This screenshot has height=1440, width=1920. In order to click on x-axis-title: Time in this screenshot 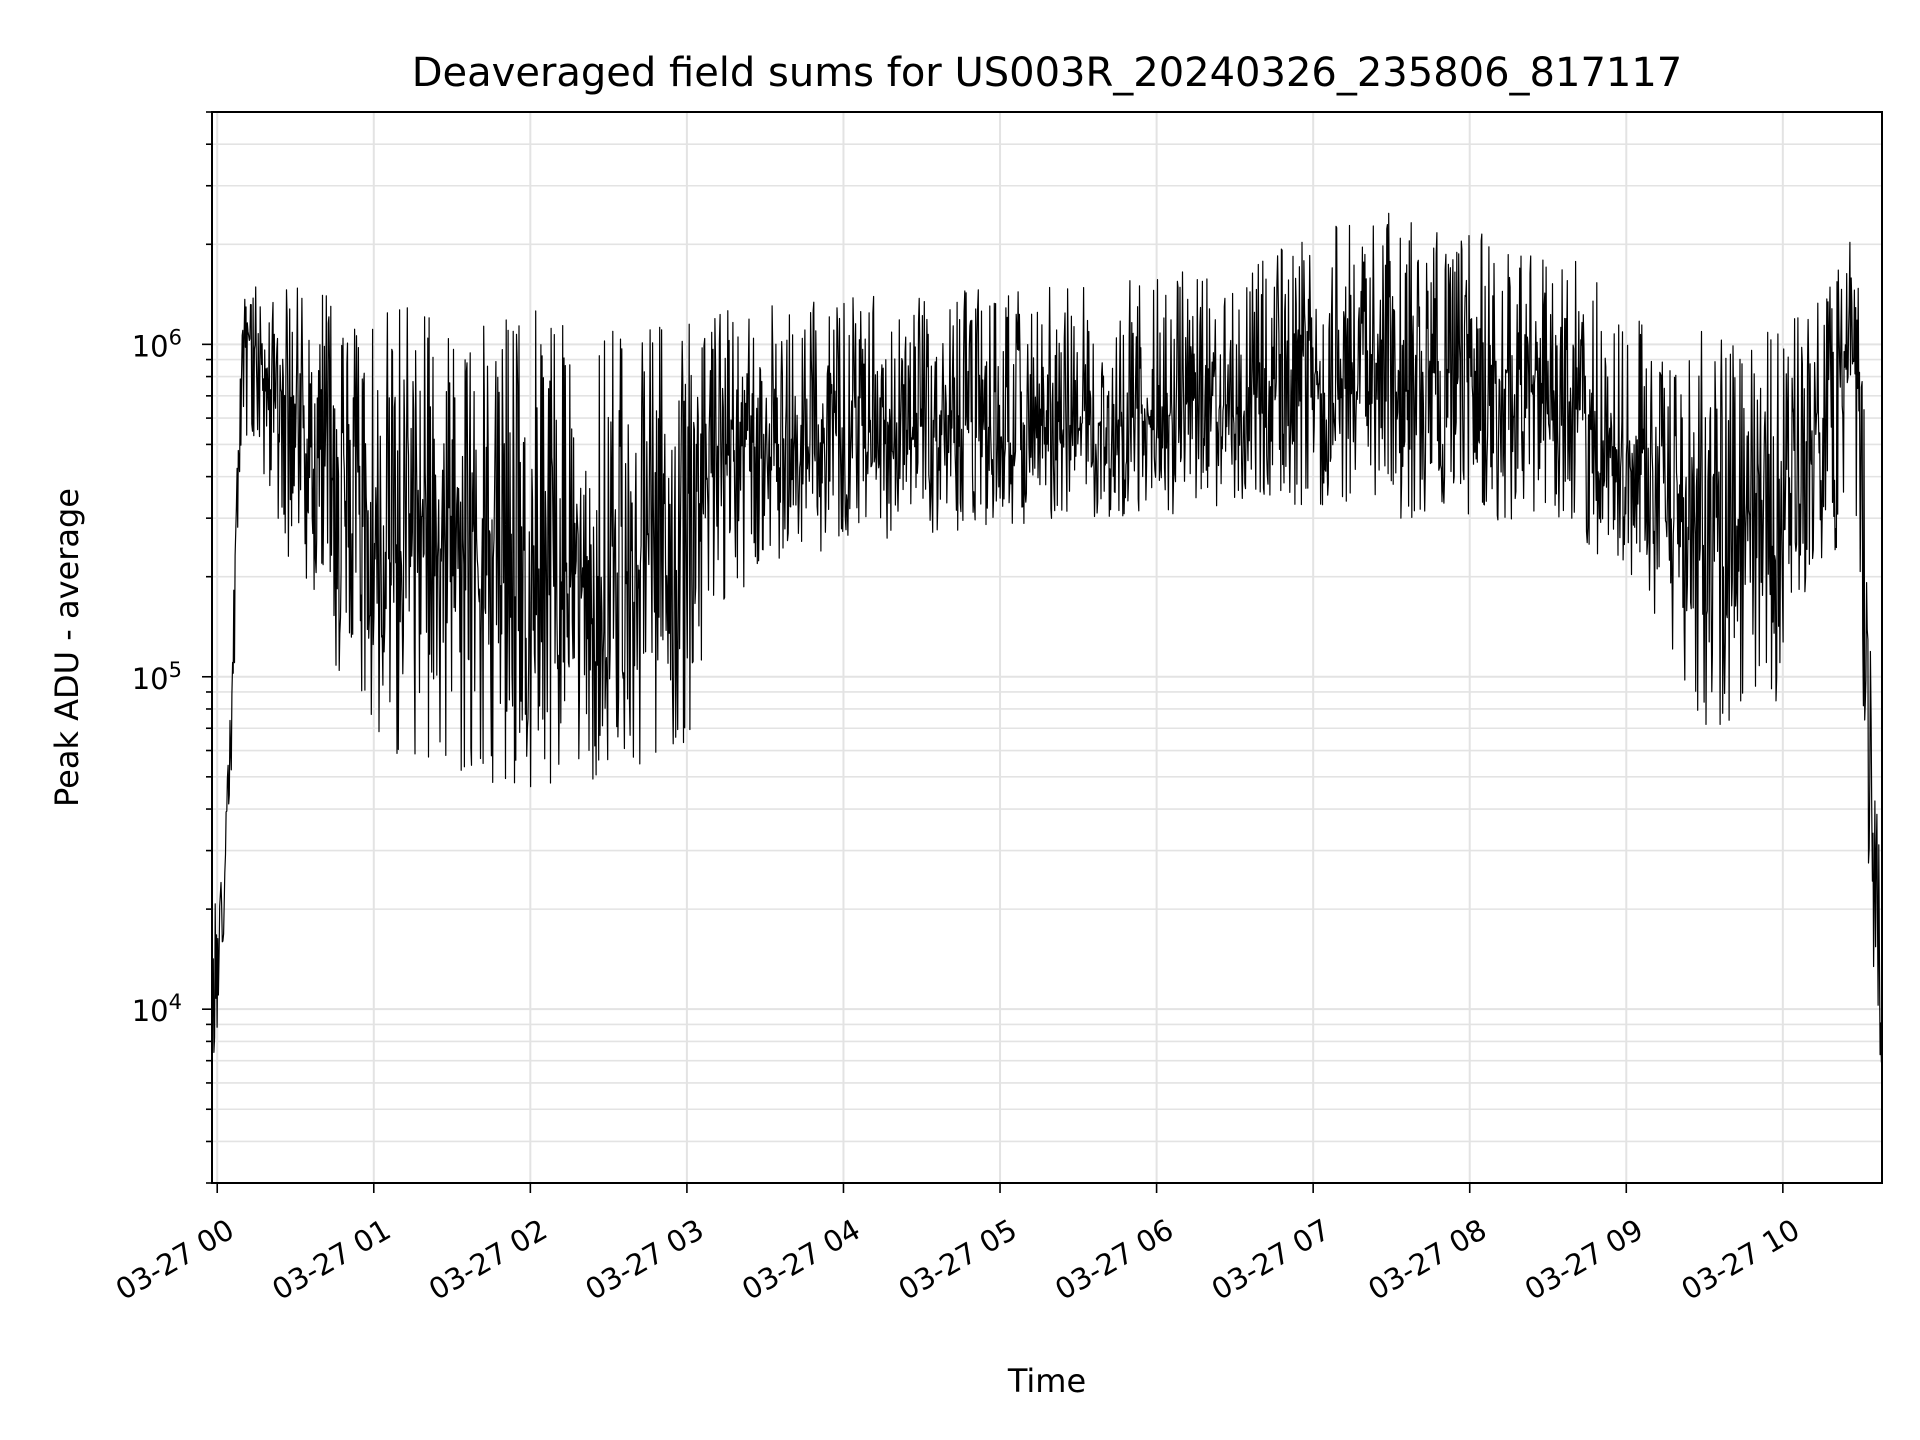, I will do `click(1046, 1381)`.